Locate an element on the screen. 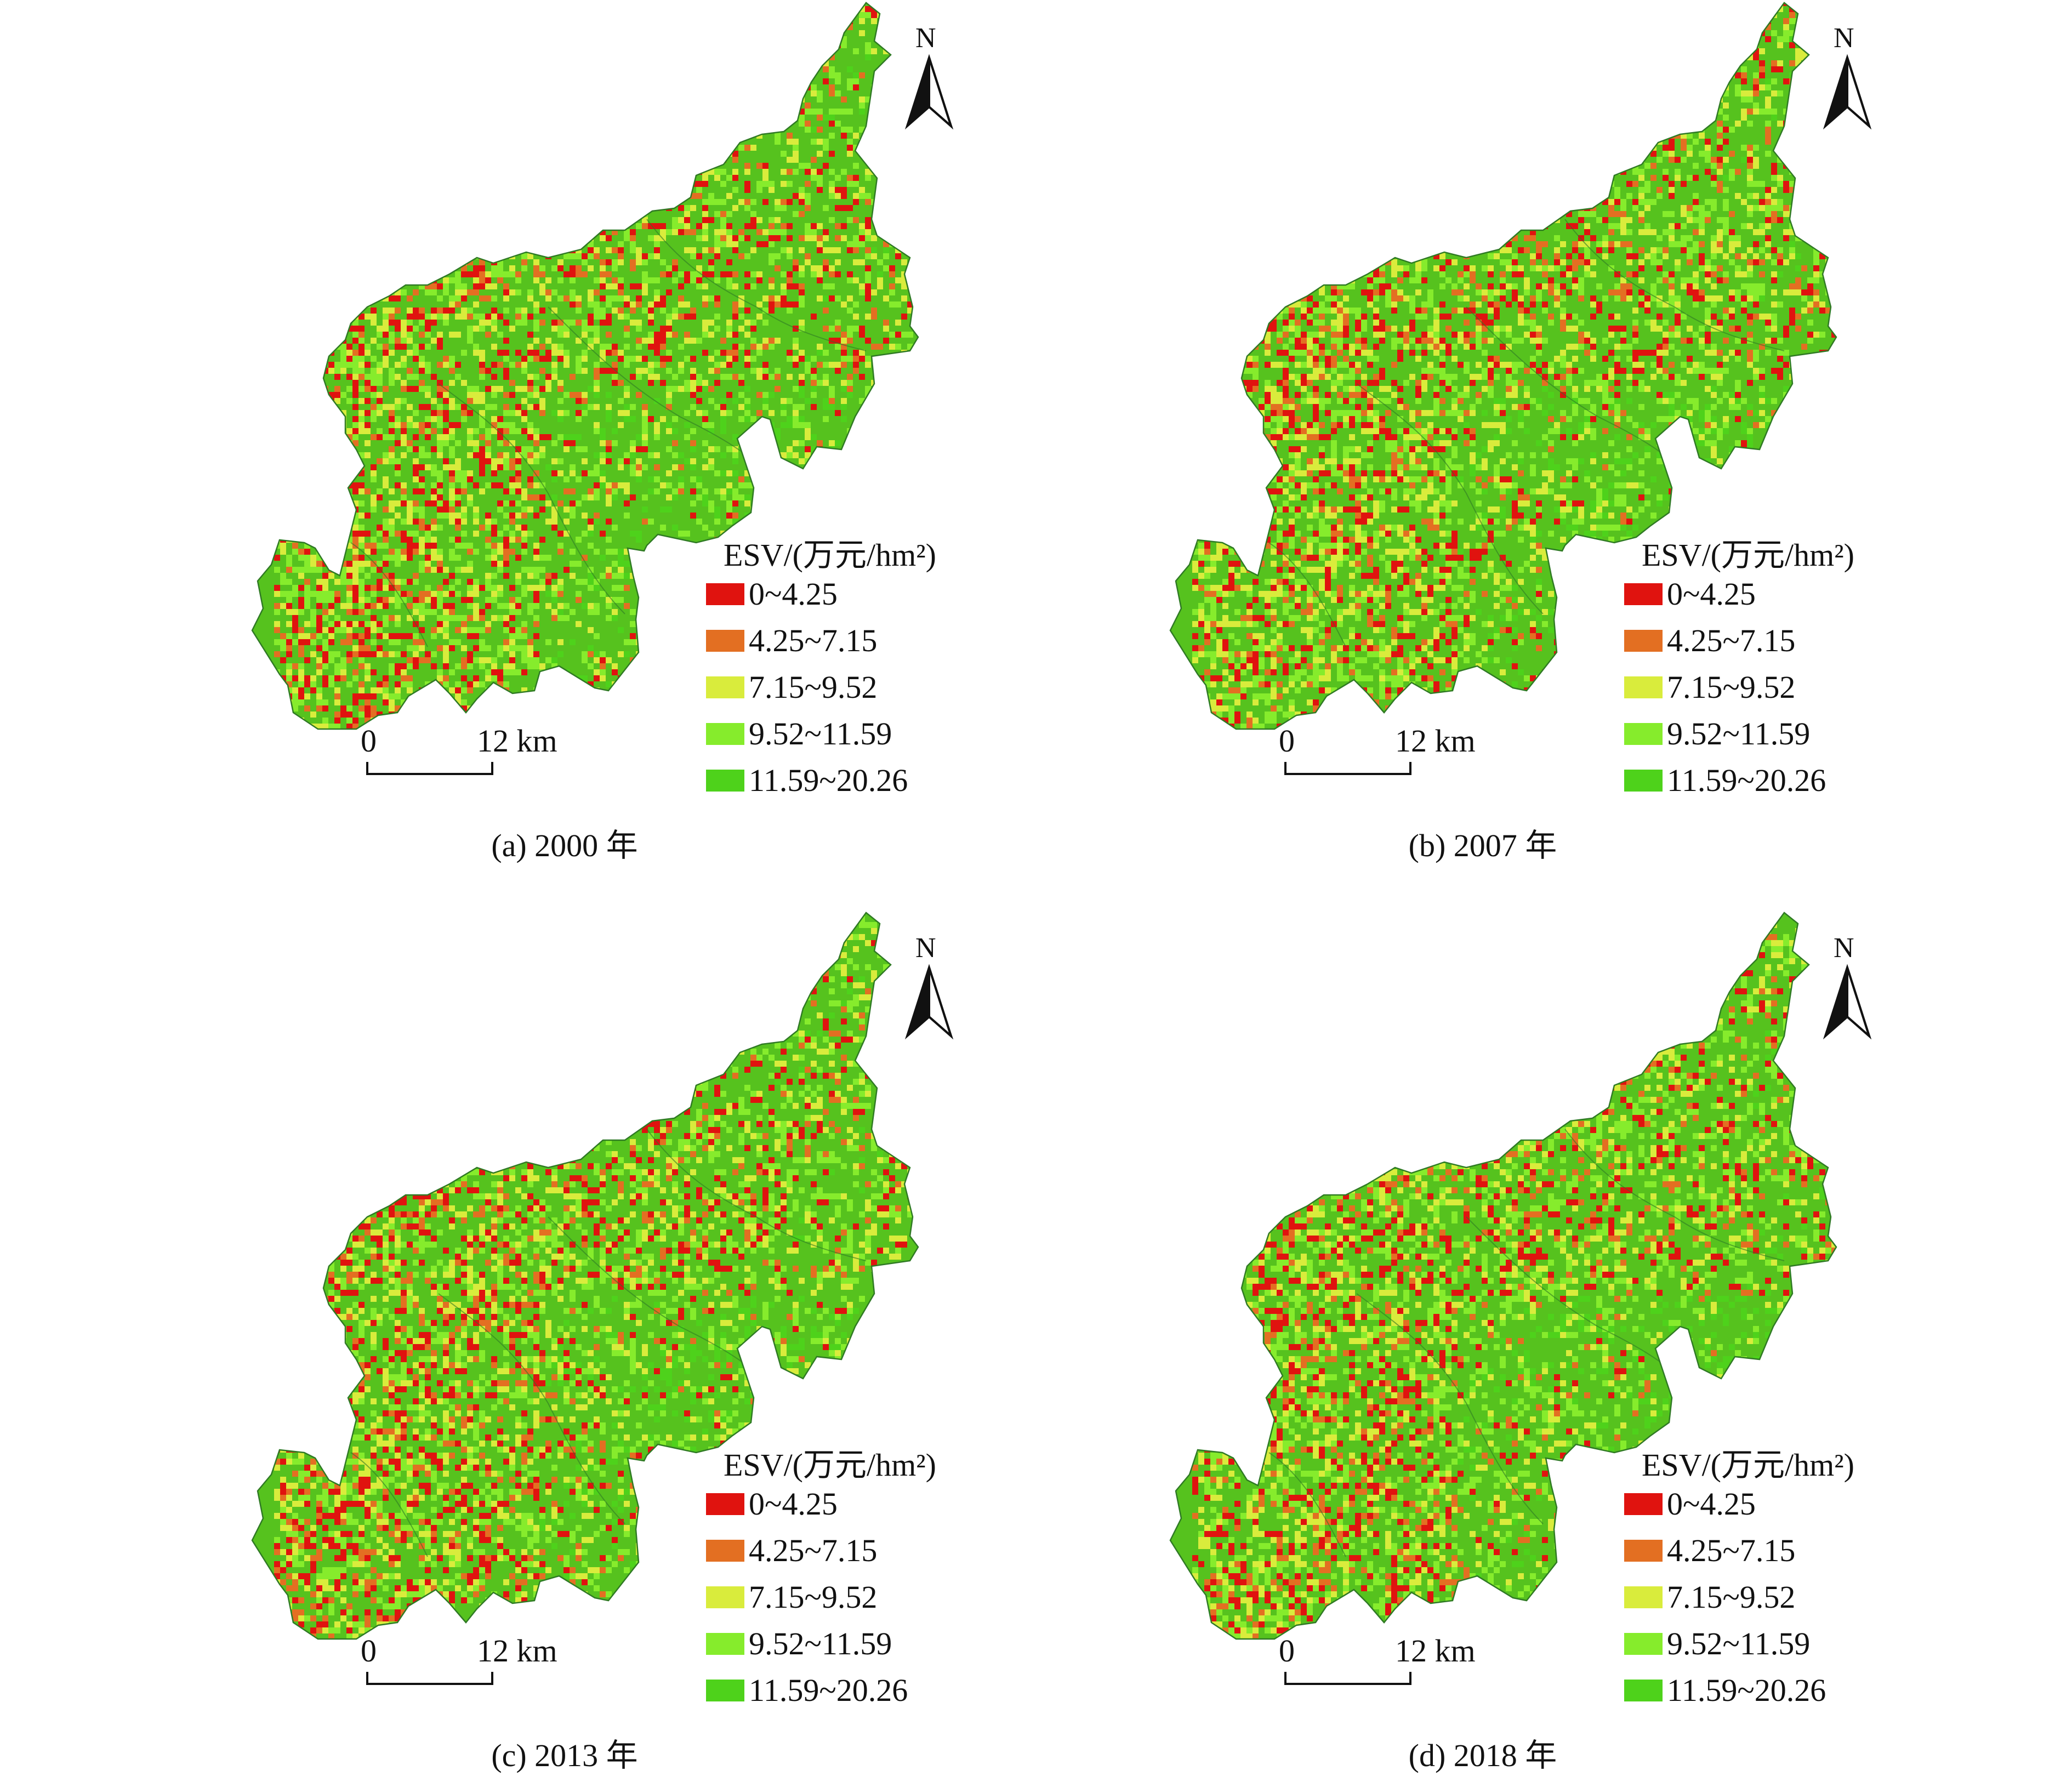 This screenshot has width=2072, height=1776. esv-map-2013 is located at coordinates (602, 1298).